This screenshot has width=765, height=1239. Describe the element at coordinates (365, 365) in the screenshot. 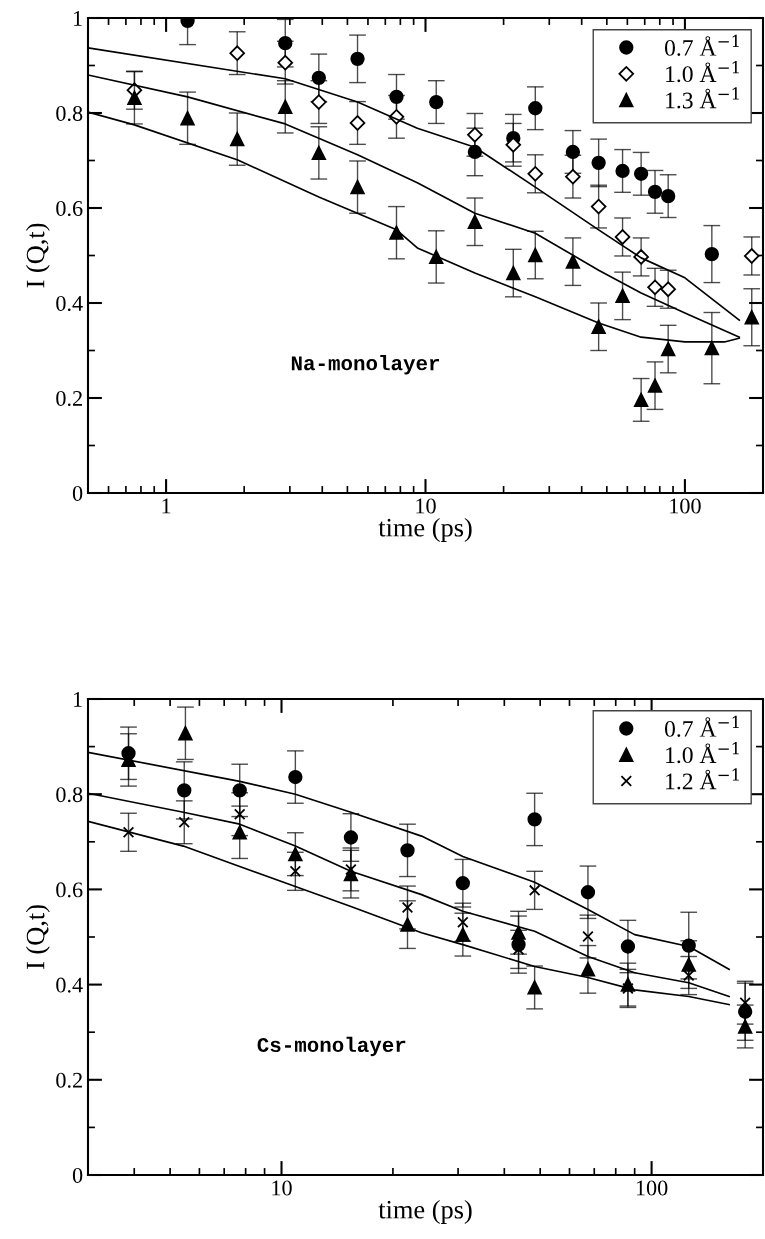

I see `annotation: Na-monolayer` at that location.